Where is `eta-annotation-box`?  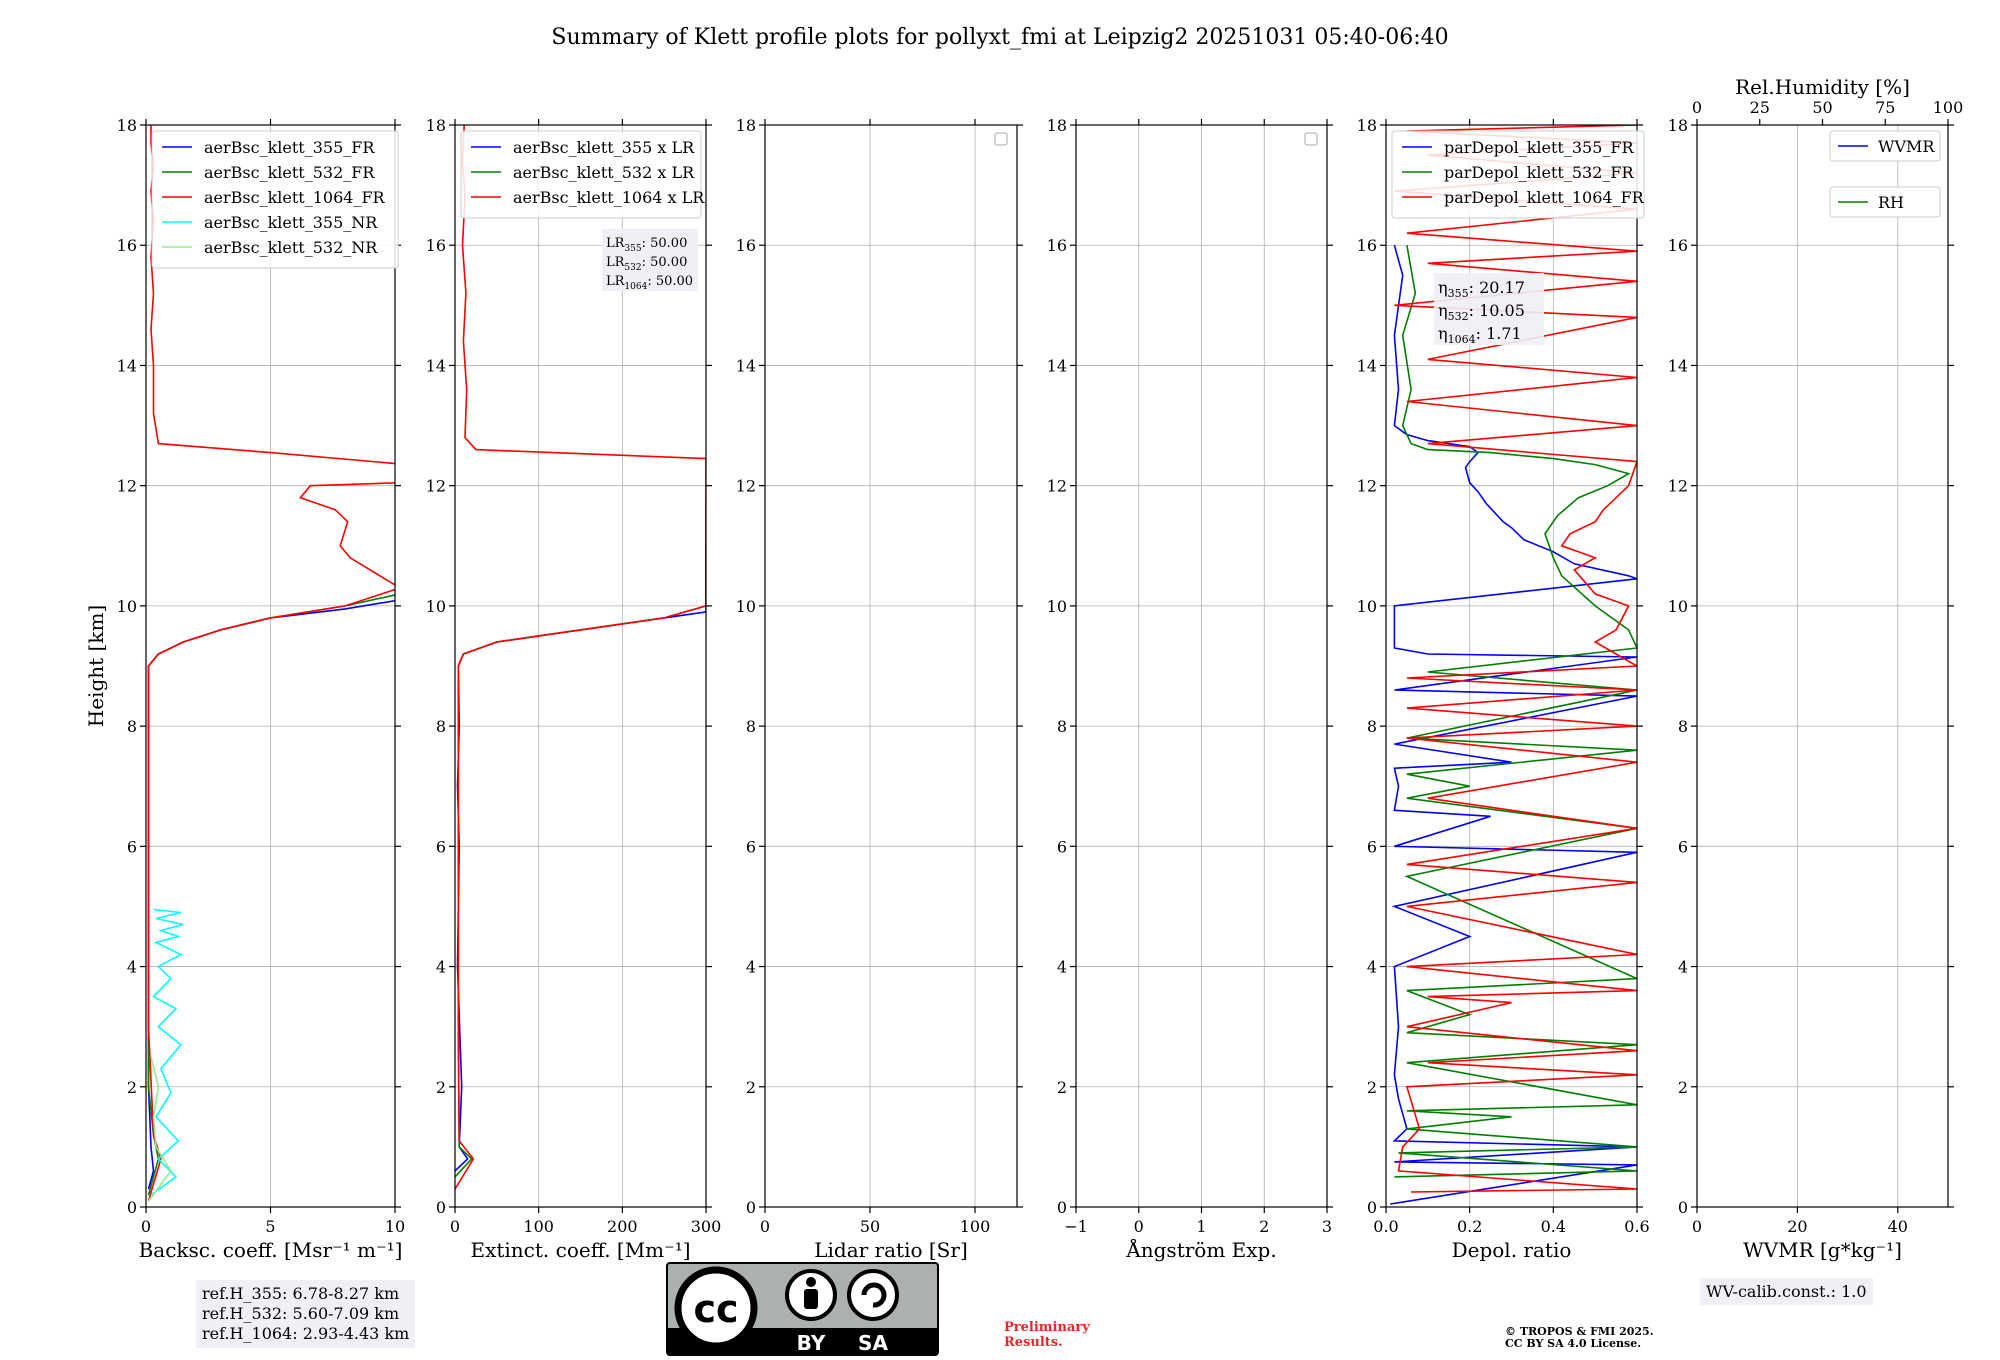
eta-annotation-box is located at coordinates (1489, 309).